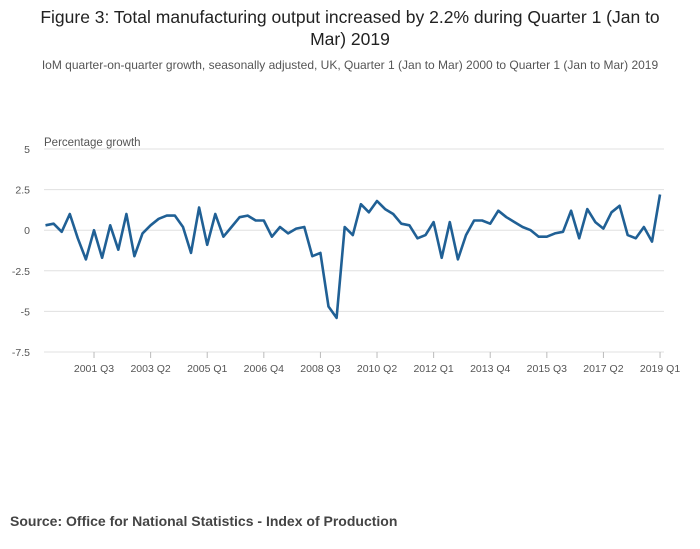 The image size is (700, 549). I want to click on x-tick-label: 2010 Q2, so click(377, 369).